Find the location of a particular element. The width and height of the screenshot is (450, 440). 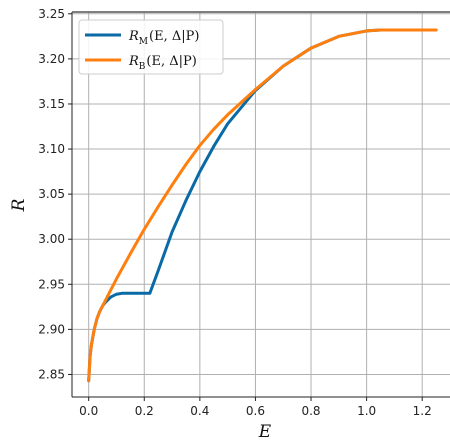

y-tick-label: 2.95 is located at coordinates (51, 284).